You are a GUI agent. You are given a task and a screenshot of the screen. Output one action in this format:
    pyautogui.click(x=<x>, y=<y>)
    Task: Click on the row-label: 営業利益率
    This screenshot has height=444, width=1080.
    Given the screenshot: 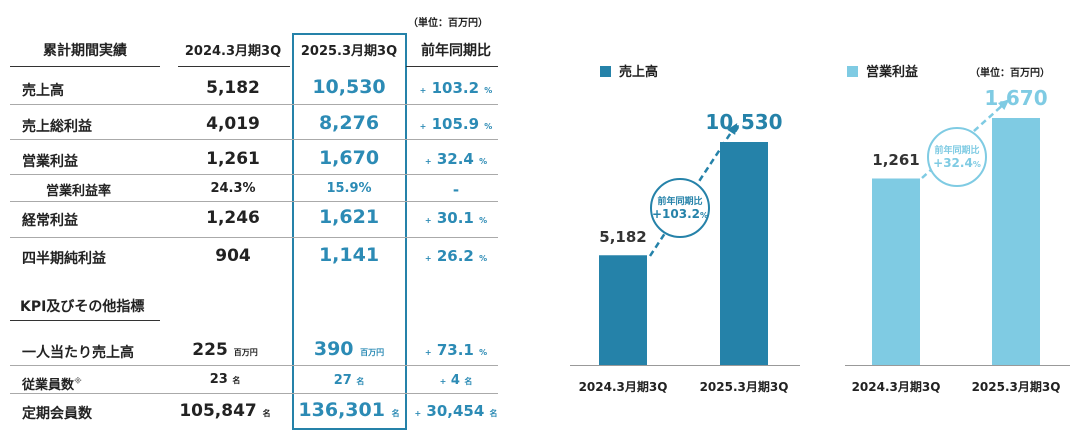 What is the action you would take?
    pyautogui.click(x=79, y=191)
    